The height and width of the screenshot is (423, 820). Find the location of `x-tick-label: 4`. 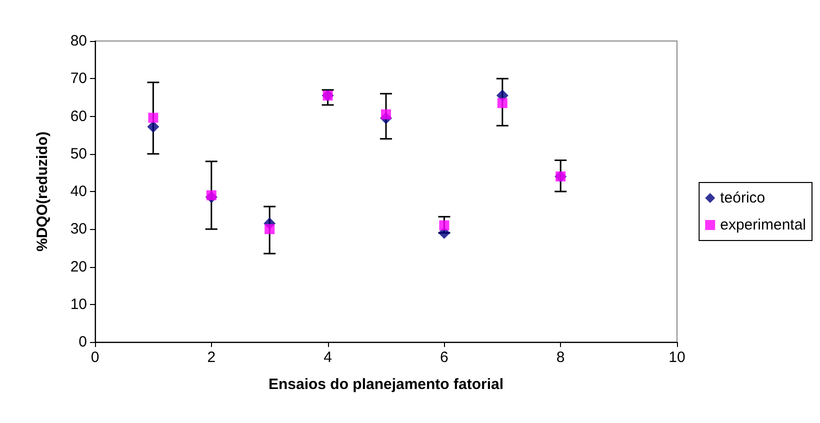

x-tick-label: 4 is located at coordinates (328, 357).